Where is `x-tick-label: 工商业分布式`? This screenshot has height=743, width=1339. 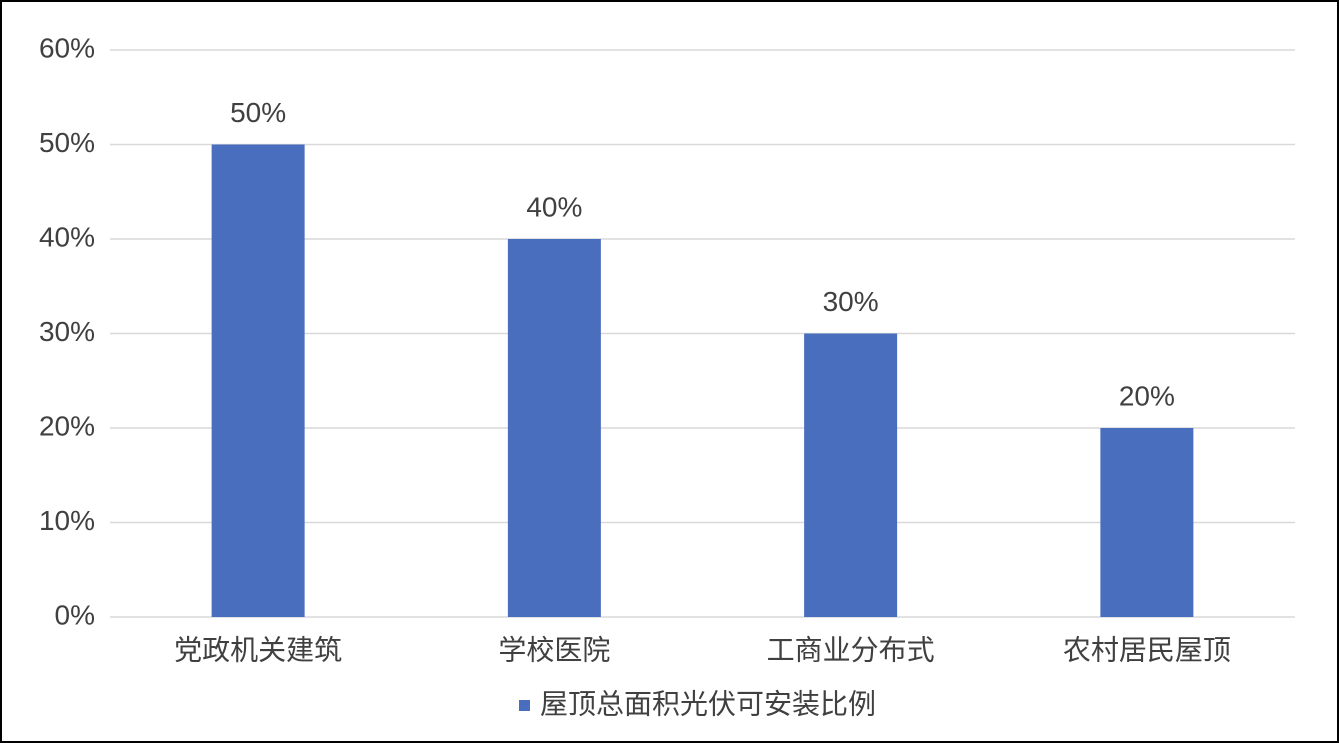
x-tick-label: 工商业分布式 is located at coordinates (851, 649).